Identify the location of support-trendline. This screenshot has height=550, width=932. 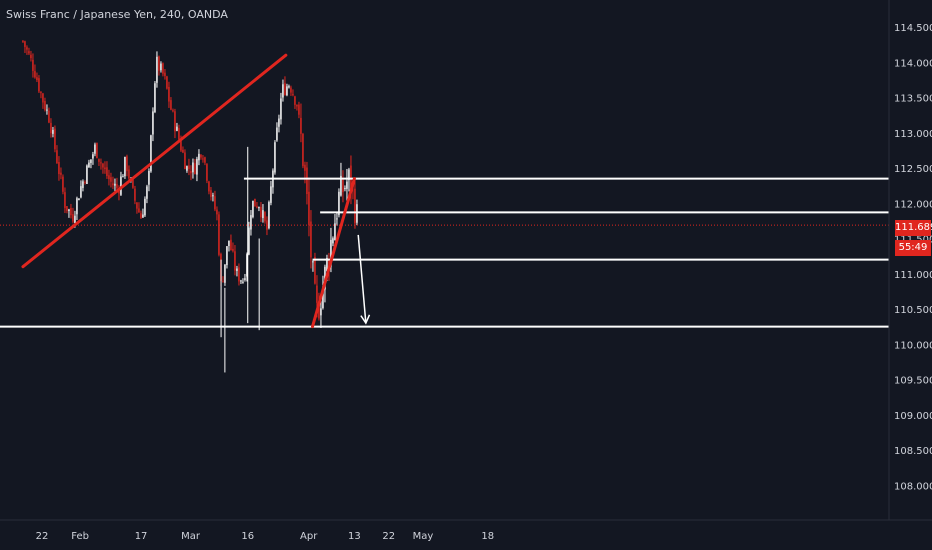
(333, 253).